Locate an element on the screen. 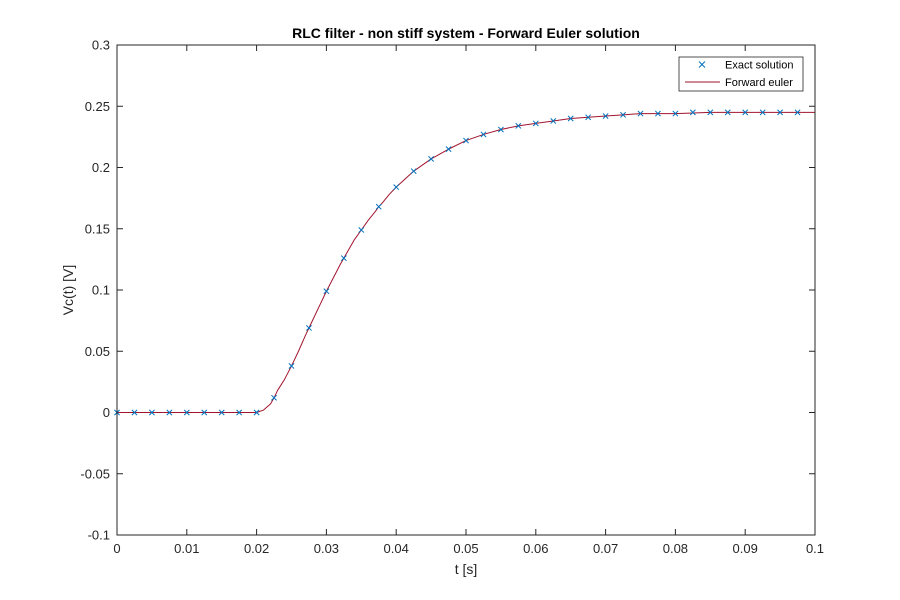 This screenshot has height=600, width=900. legend-entry-exact: Exact solution is located at coordinates (745, 66).